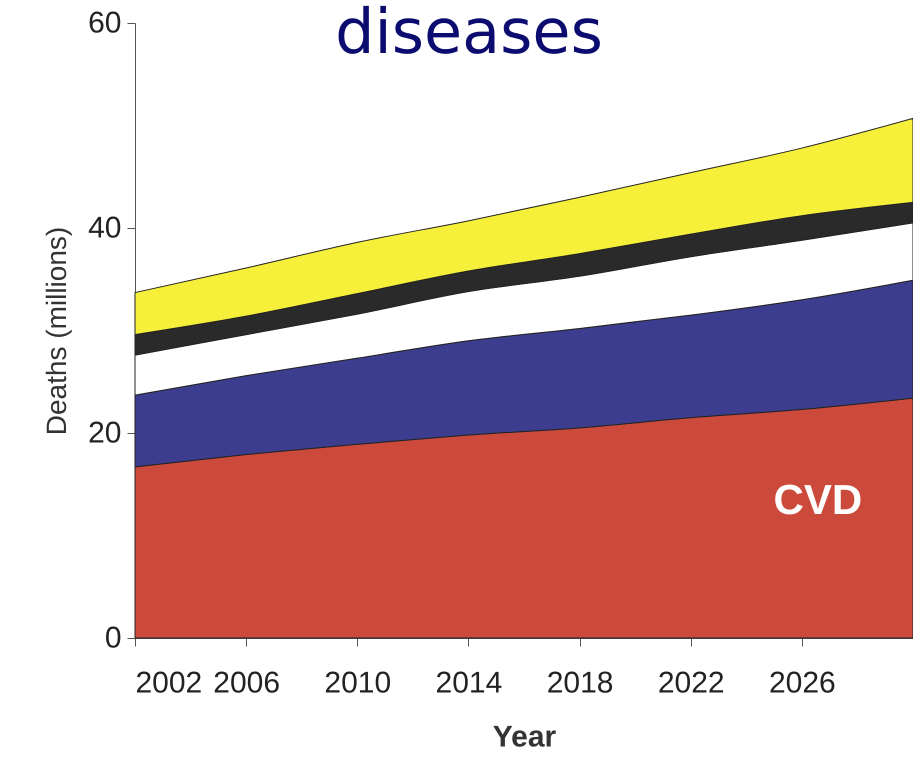 The width and height of the screenshot is (913, 784). What do you see at coordinates (56, 331) in the screenshot?
I see `y-axis-title: Deaths (millions)` at bounding box center [56, 331].